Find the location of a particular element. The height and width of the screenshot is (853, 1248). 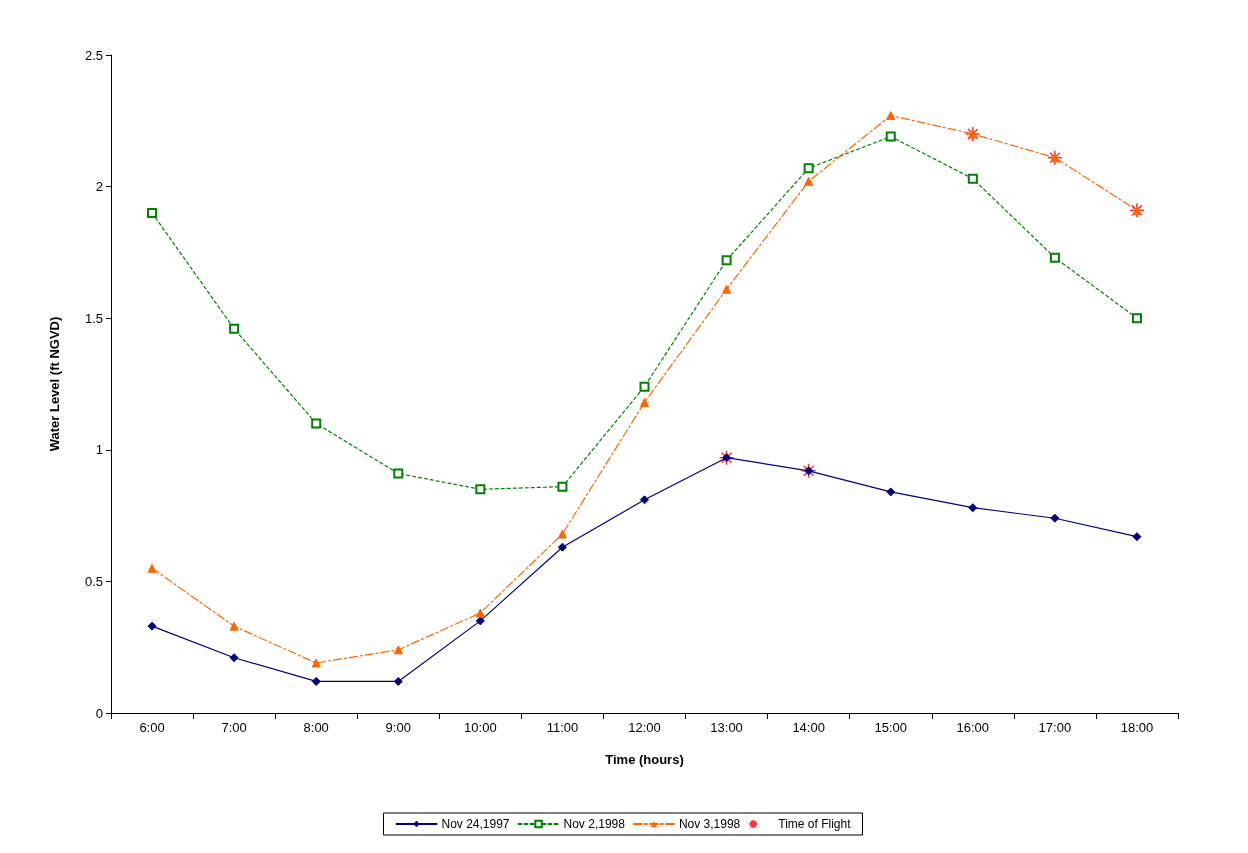

y-tick-label: 2 is located at coordinates (99, 187).